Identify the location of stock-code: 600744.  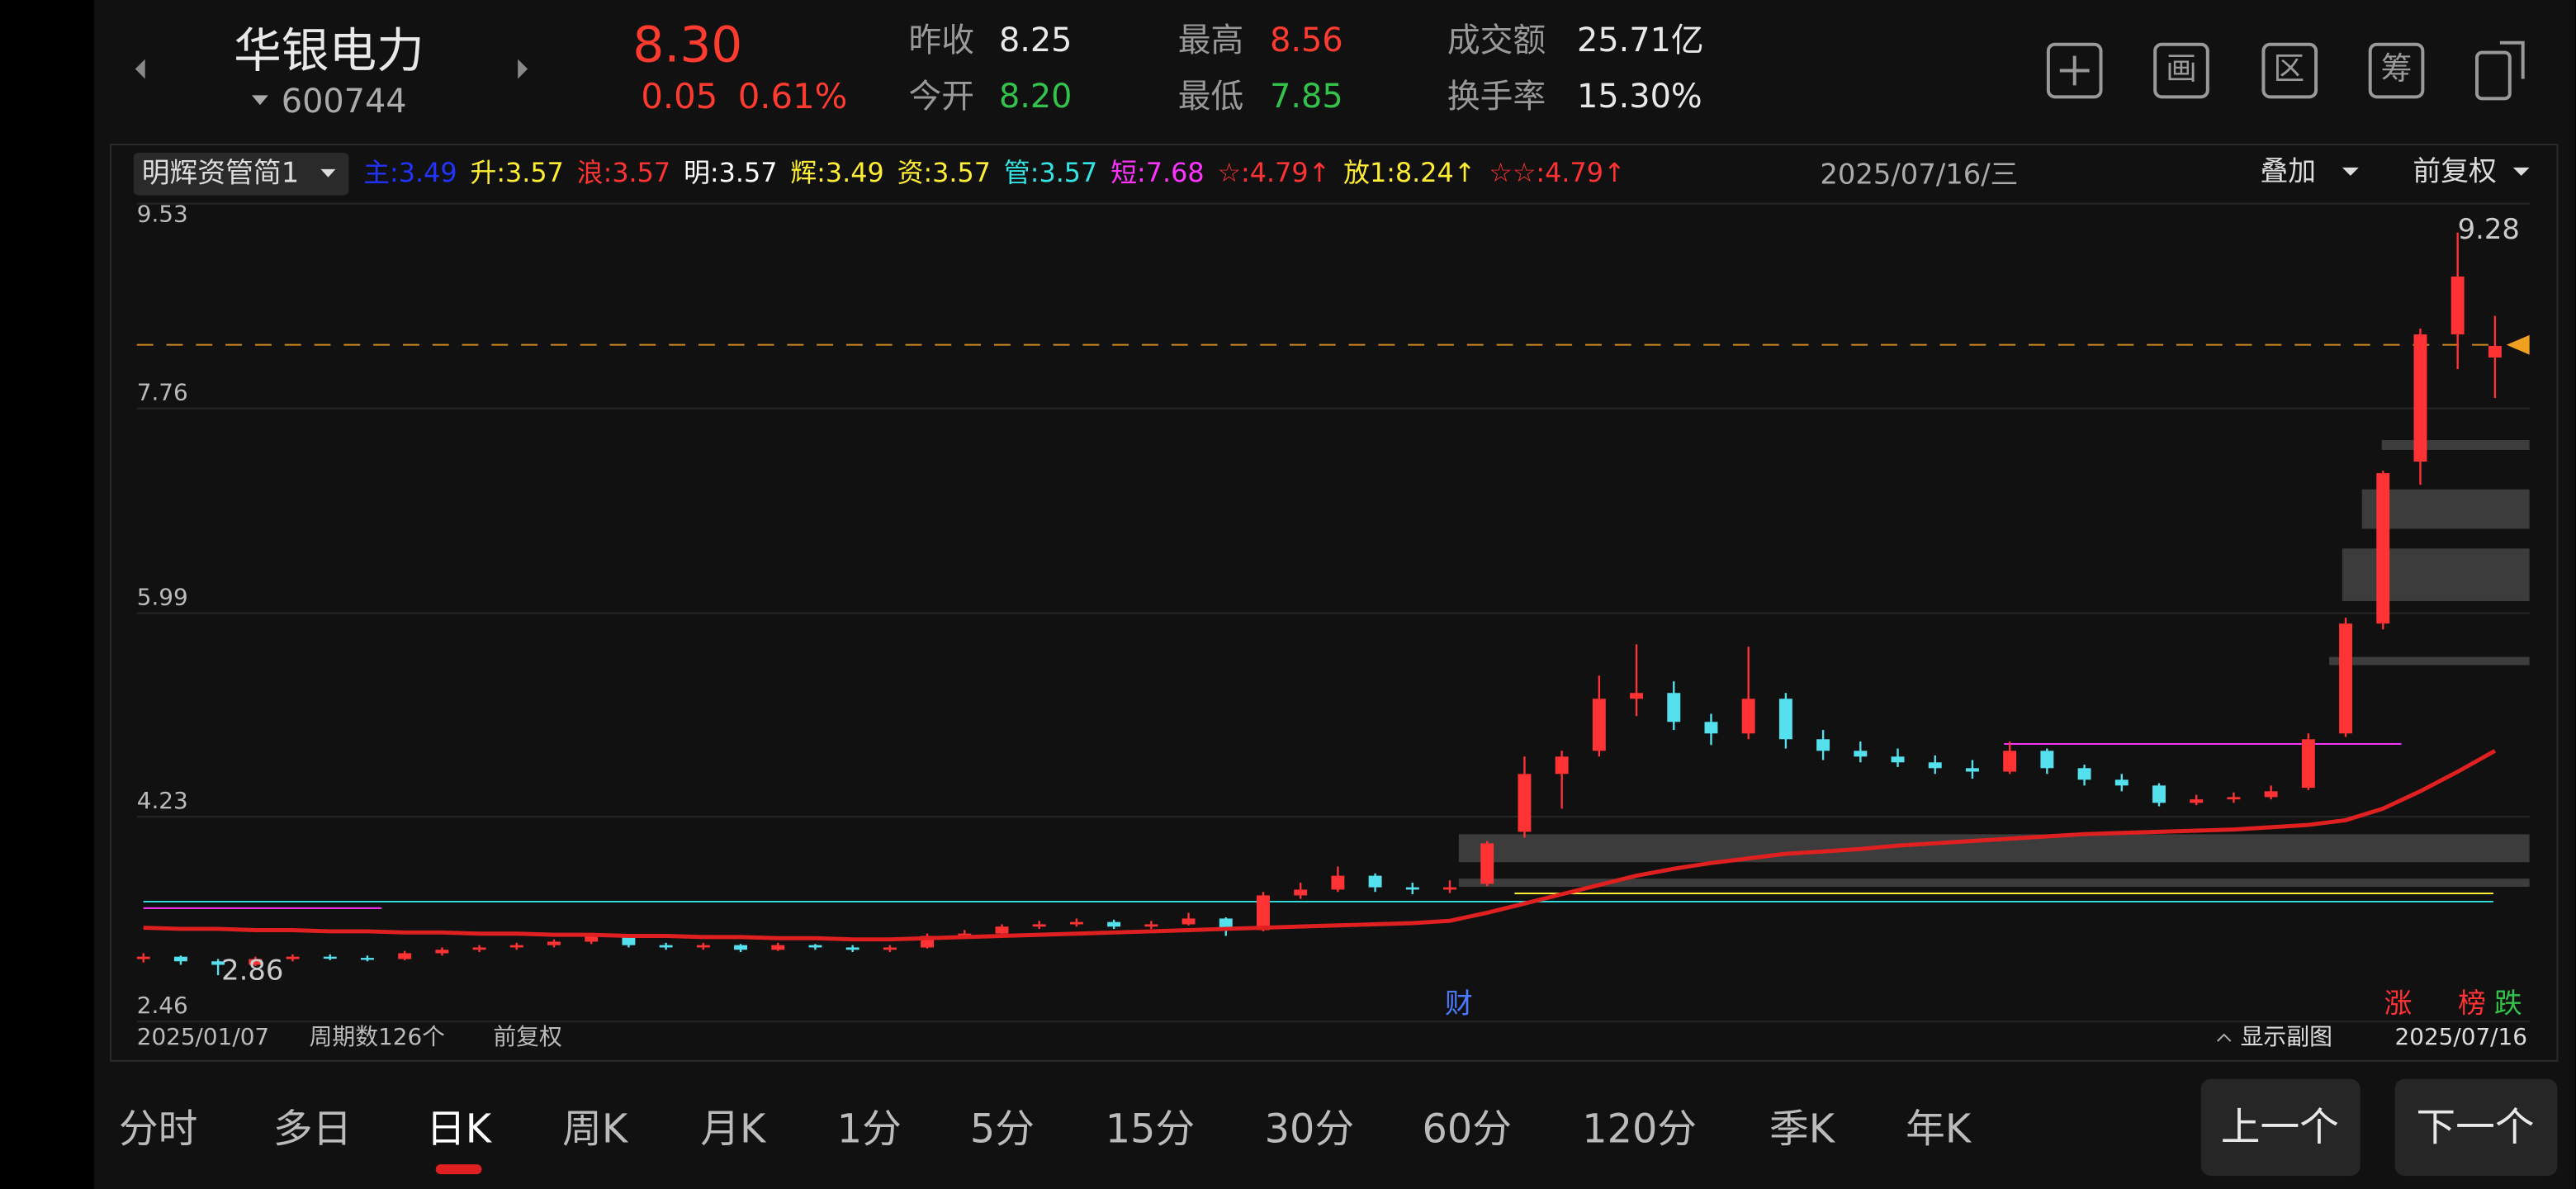
(344, 102).